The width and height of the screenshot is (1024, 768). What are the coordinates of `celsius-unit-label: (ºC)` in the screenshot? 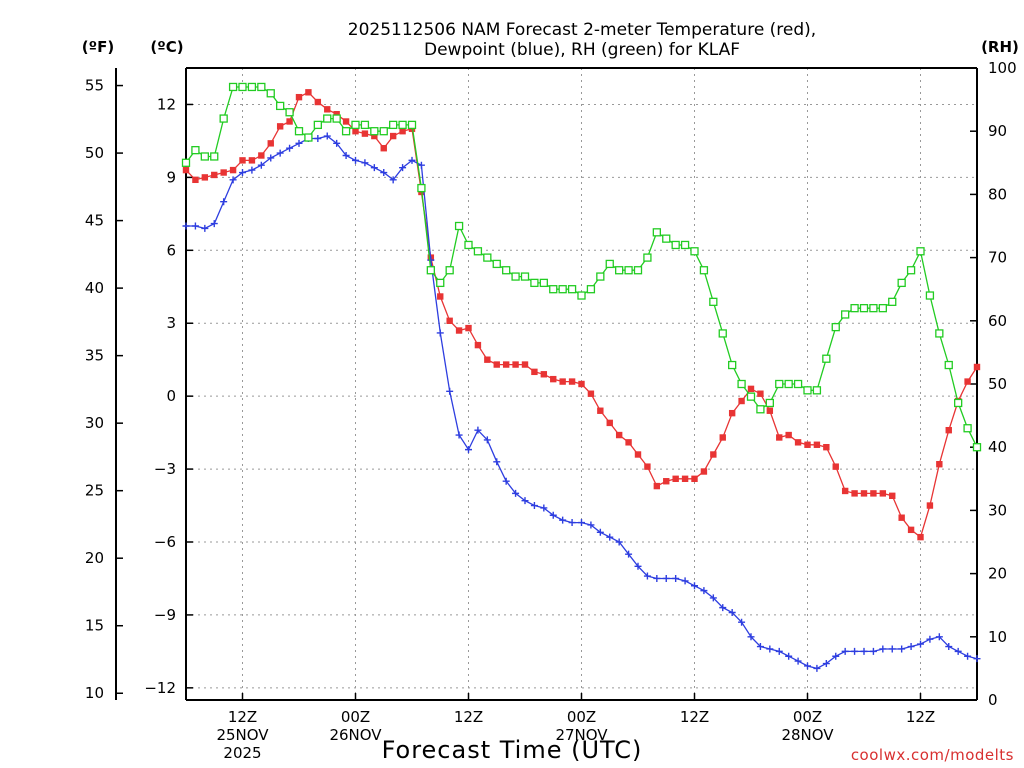 It's located at (166, 47).